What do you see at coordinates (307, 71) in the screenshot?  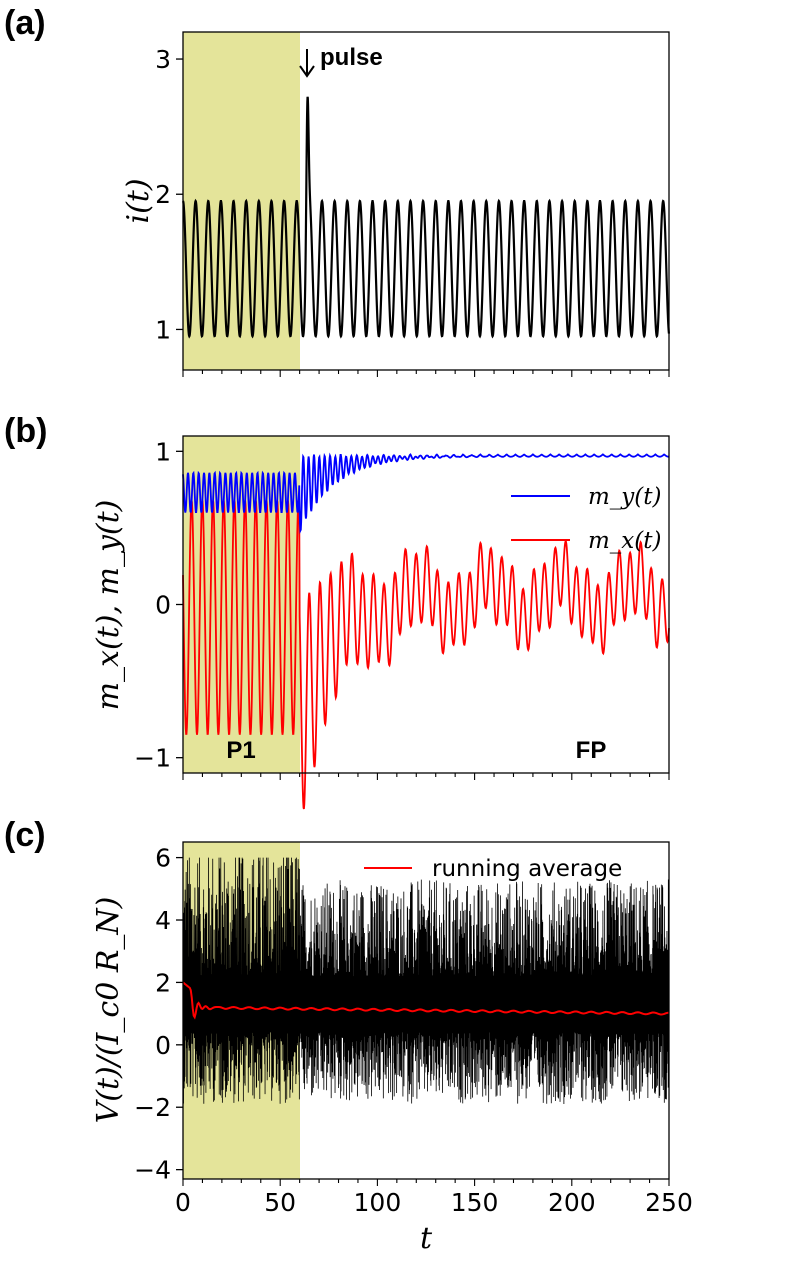 I see `pulse-arrow-head` at bounding box center [307, 71].